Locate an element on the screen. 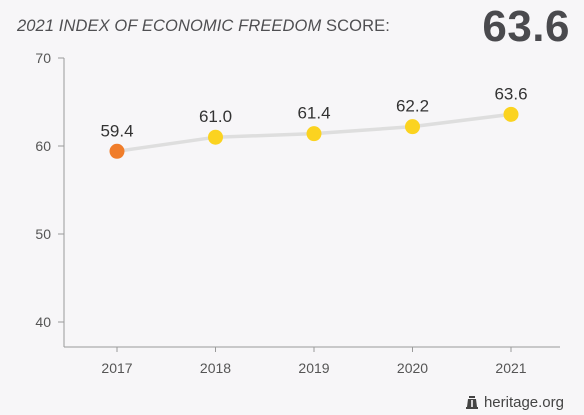  y-tick-label: 40 is located at coordinates (43, 322).